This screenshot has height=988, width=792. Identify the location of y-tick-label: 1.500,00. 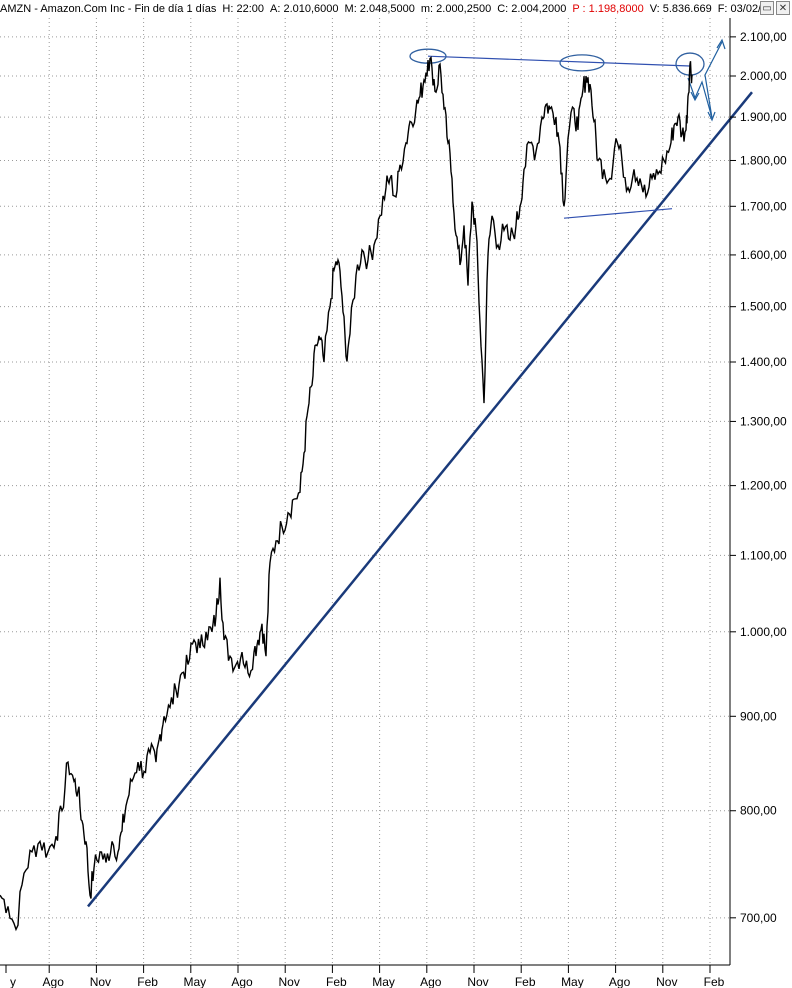
(763, 307).